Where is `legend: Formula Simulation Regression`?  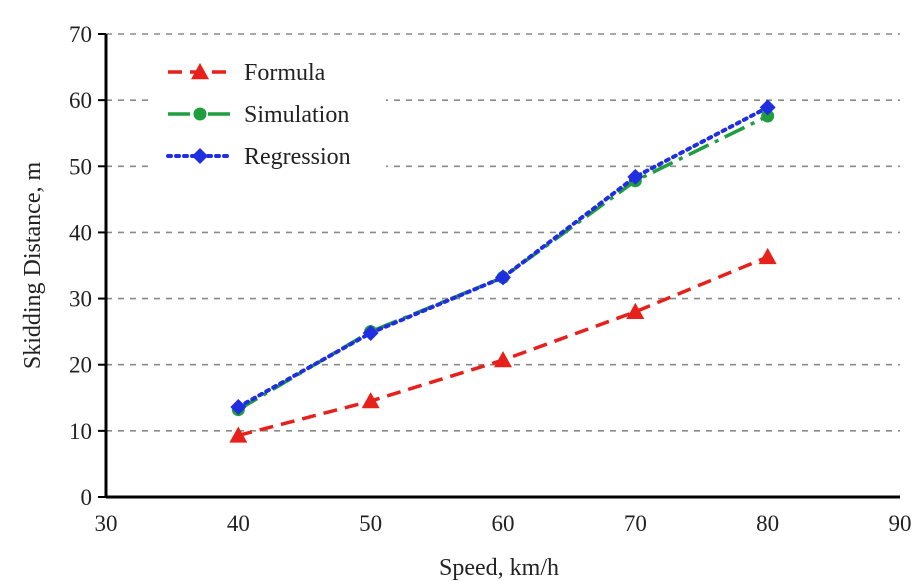 legend: Formula Simulation Regression is located at coordinates (268, 114).